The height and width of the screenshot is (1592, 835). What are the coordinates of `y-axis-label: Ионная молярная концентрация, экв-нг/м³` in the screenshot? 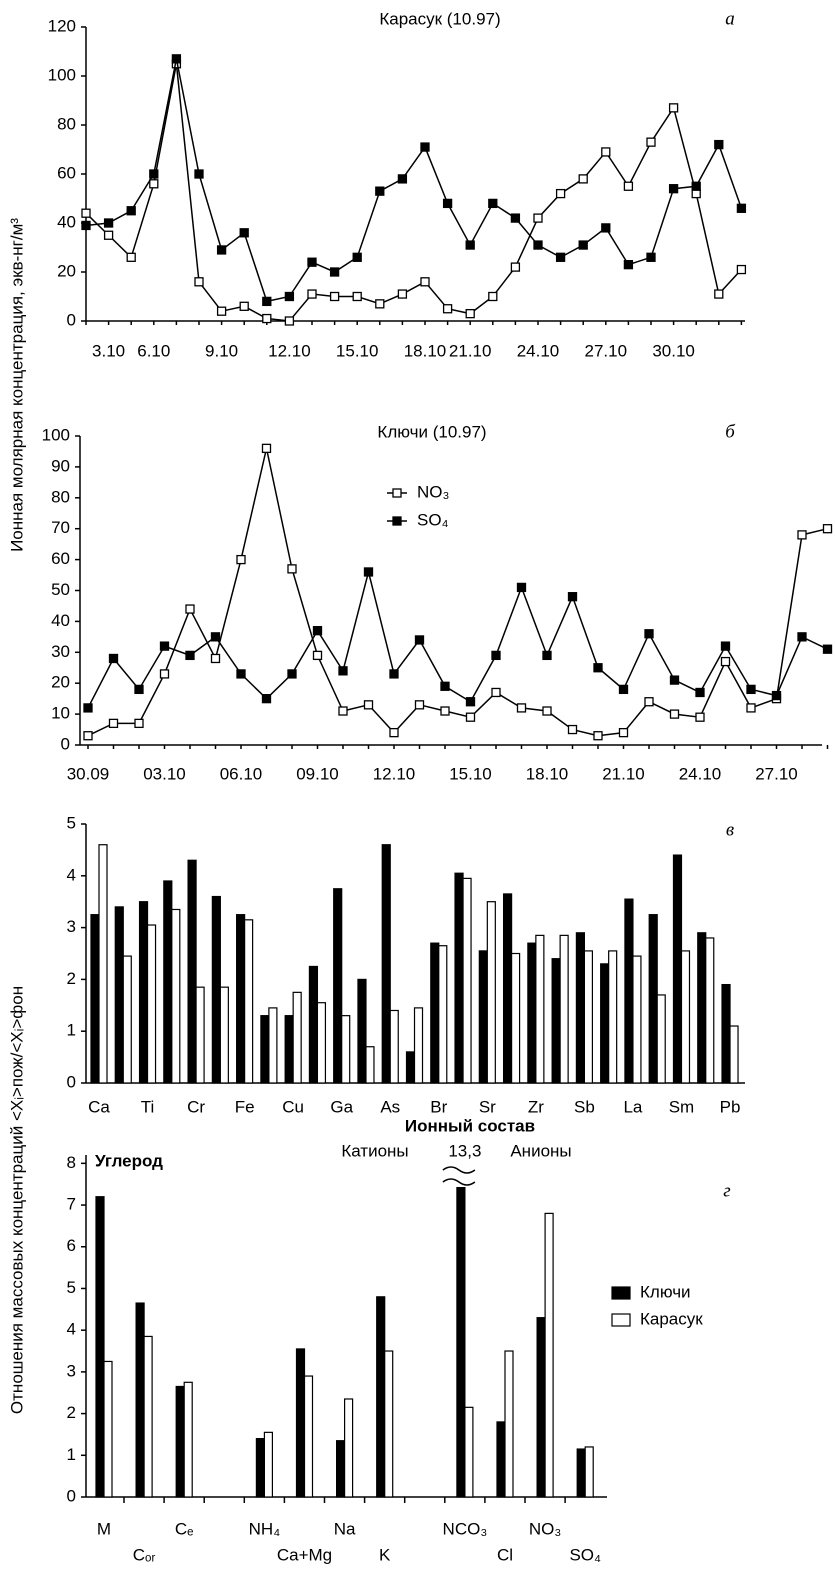 It's located at (16, 385).